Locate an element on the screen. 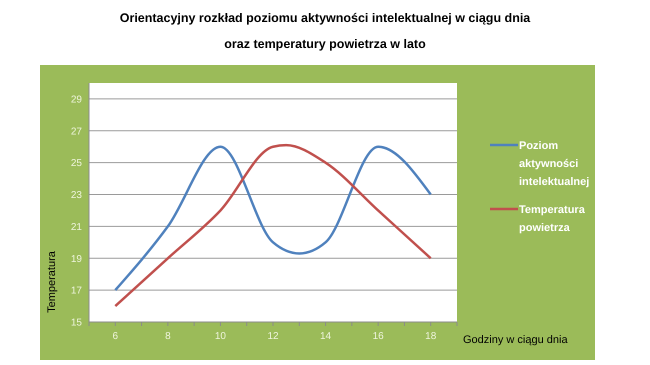  y-tick-label: 21 is located at coordinates (76, 227).